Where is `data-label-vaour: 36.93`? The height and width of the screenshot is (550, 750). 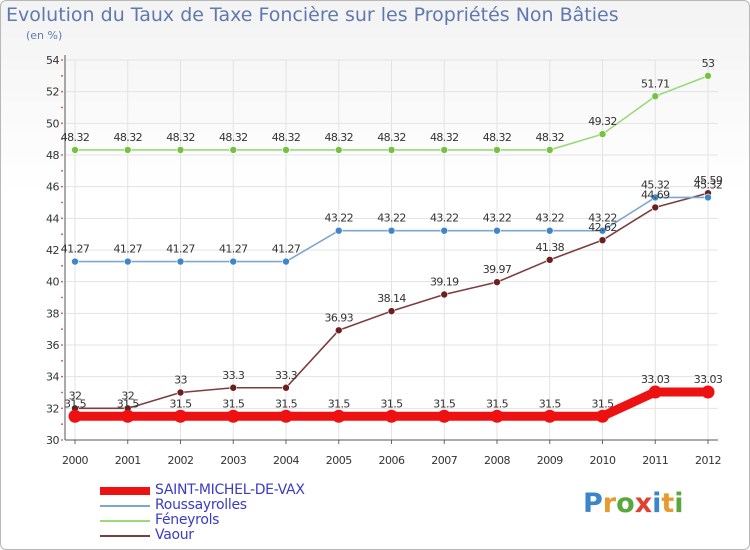 data-label-vaour: 36.93 is located at coordinates (339, 317).